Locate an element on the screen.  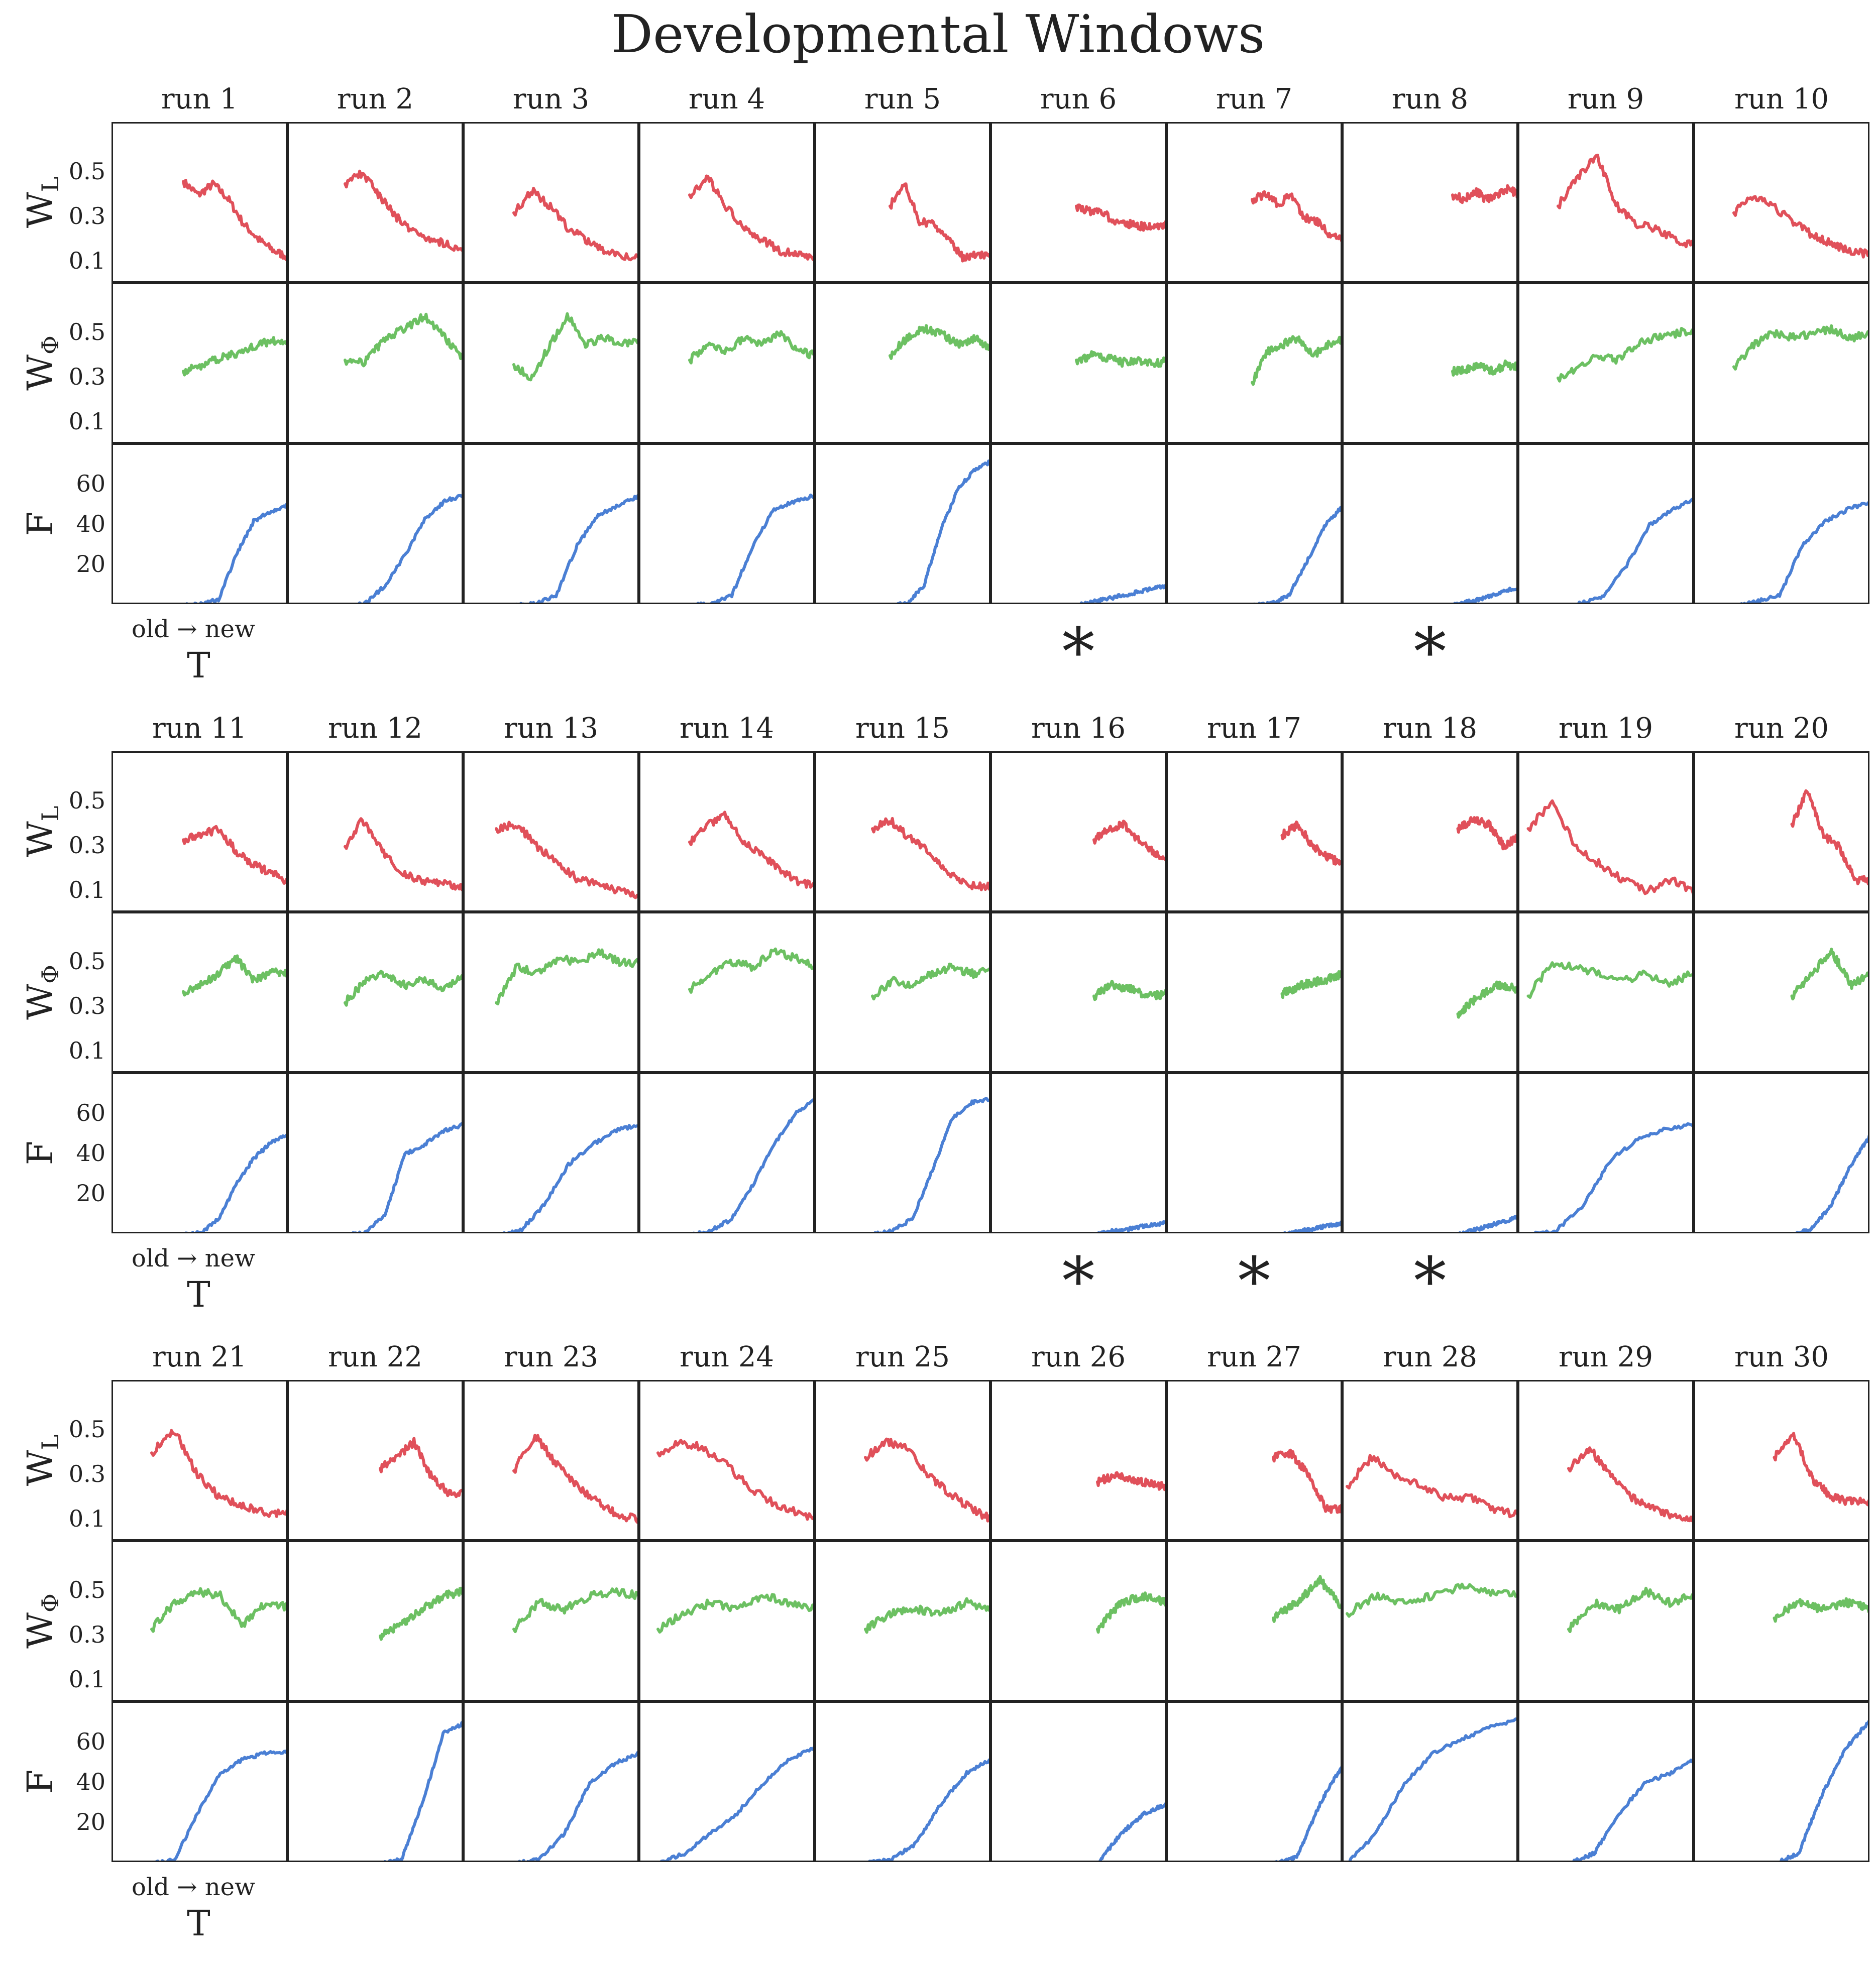
significance-star: * is located at coordinates (1254, 1281).